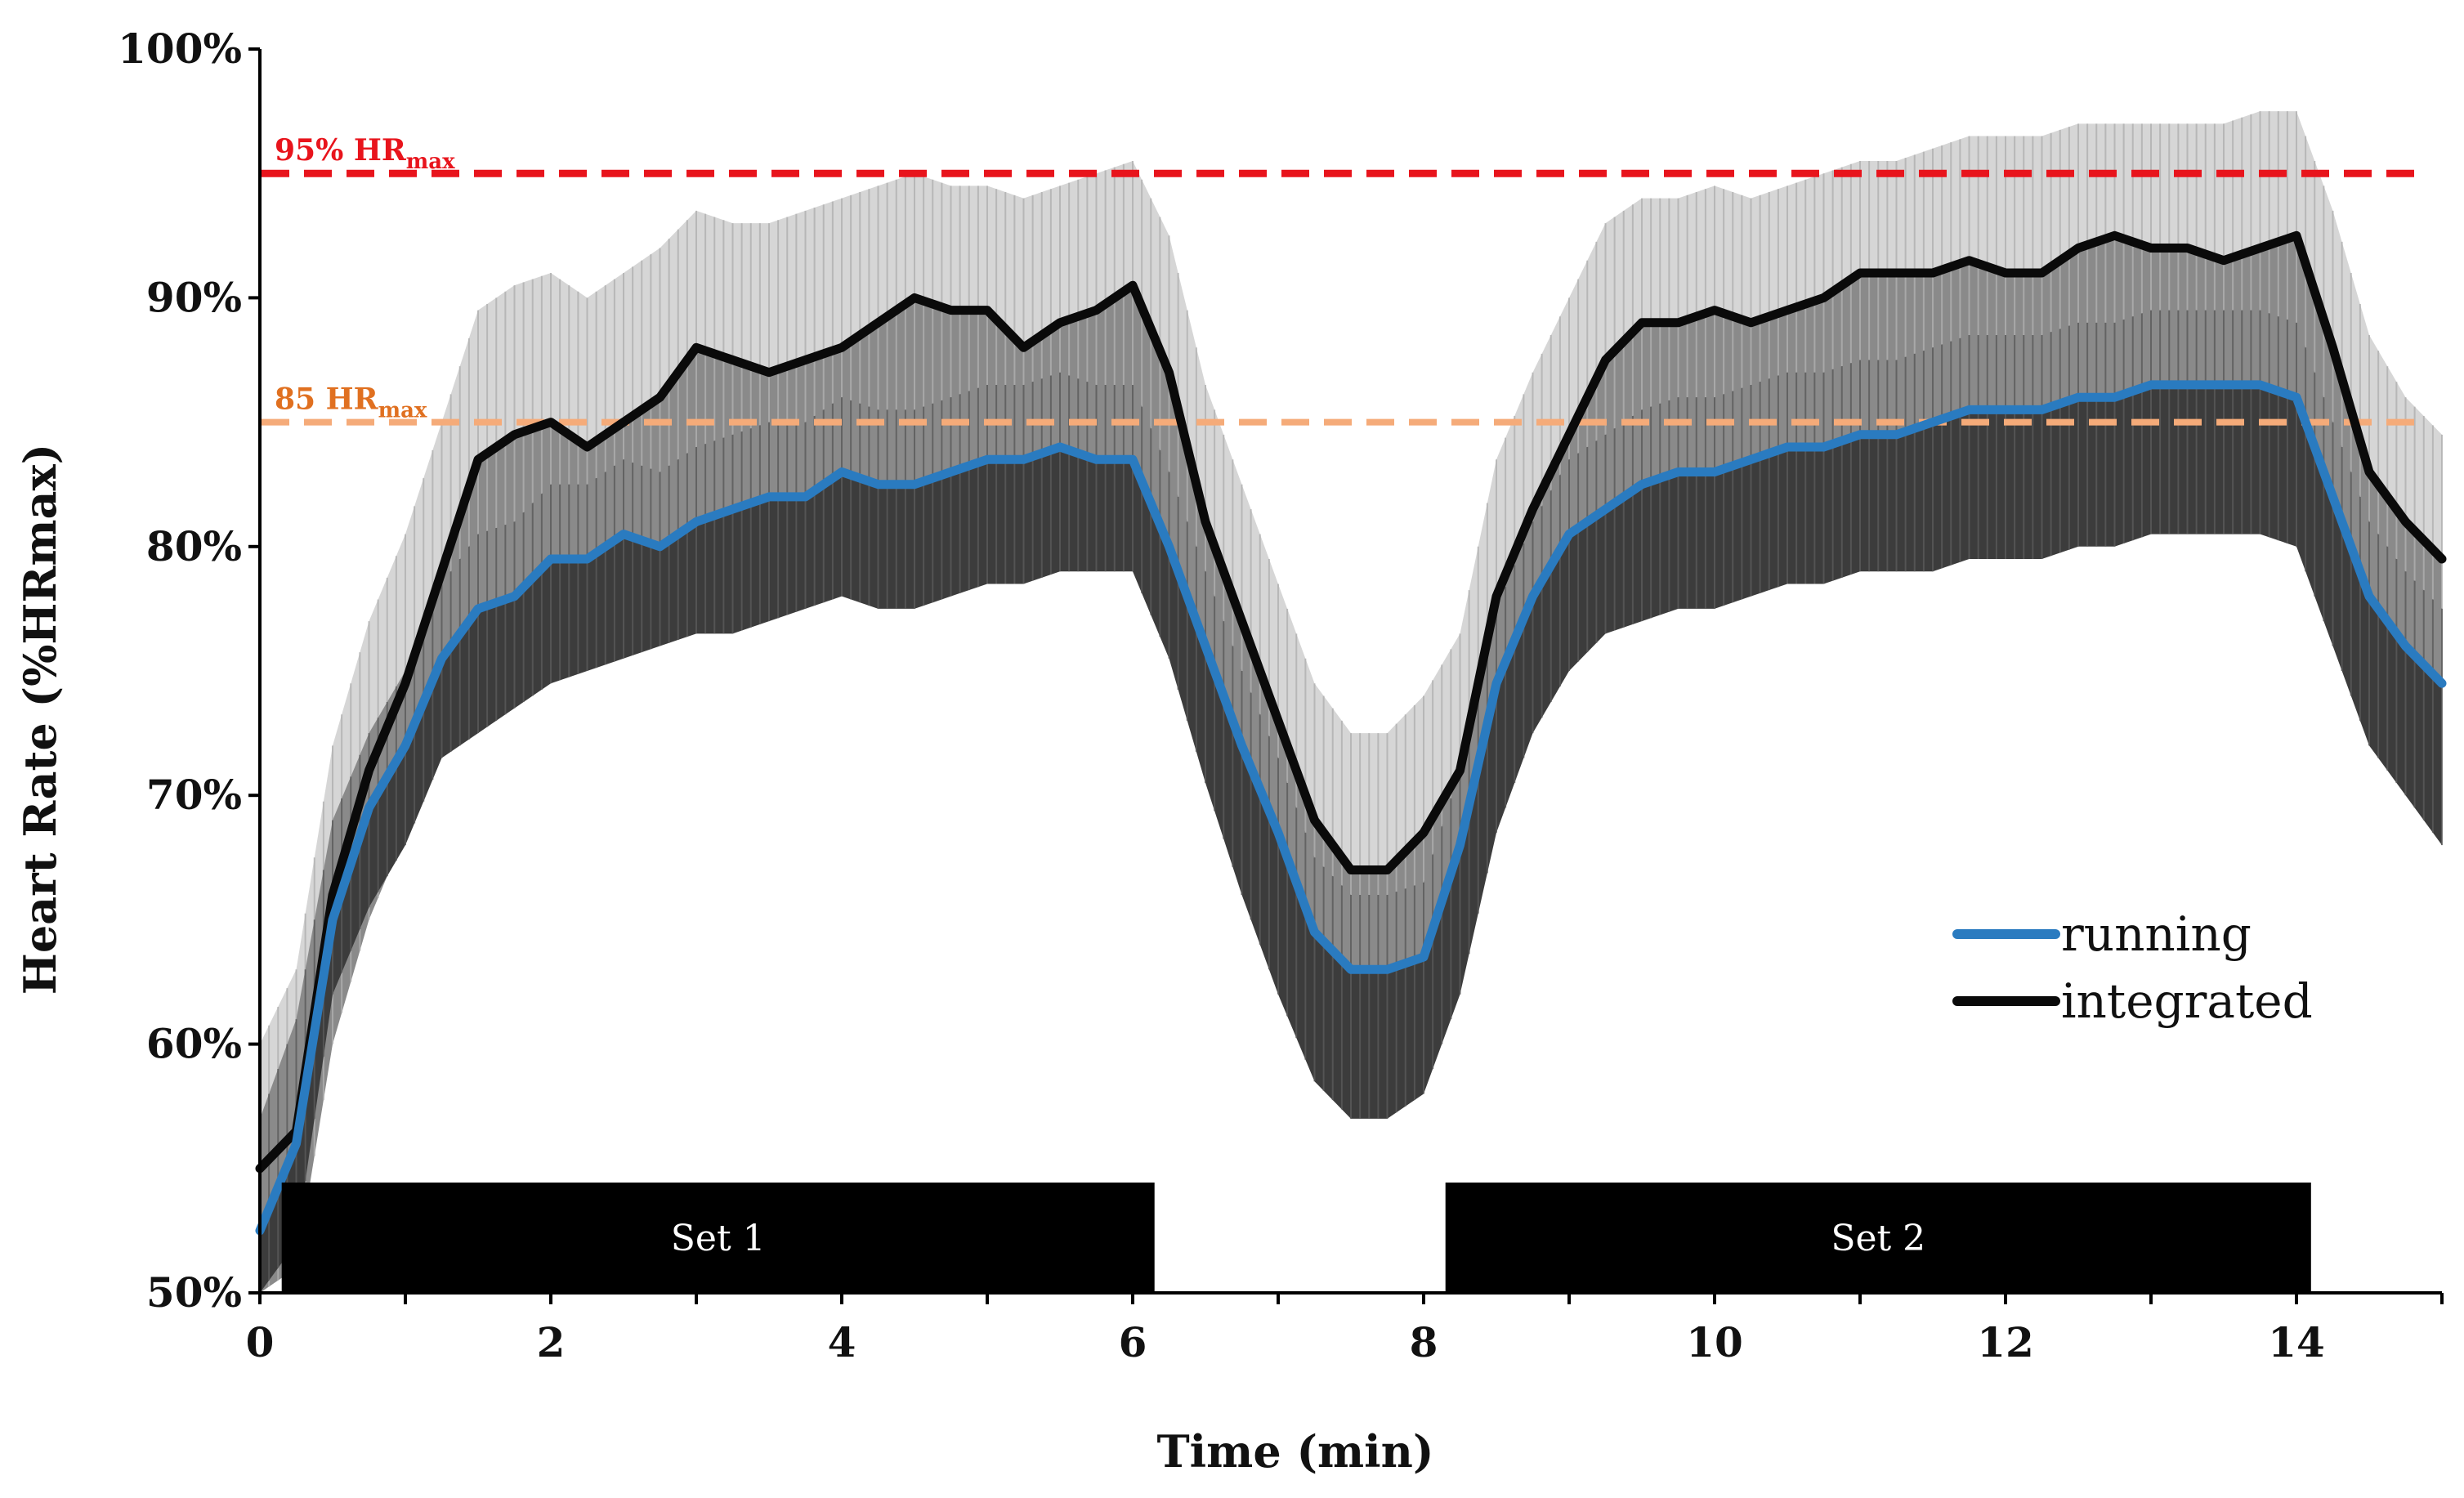  Describe the element at coordinates (1424, 1342) in the screenshot. I see `x-tick-label: 8` at that location.